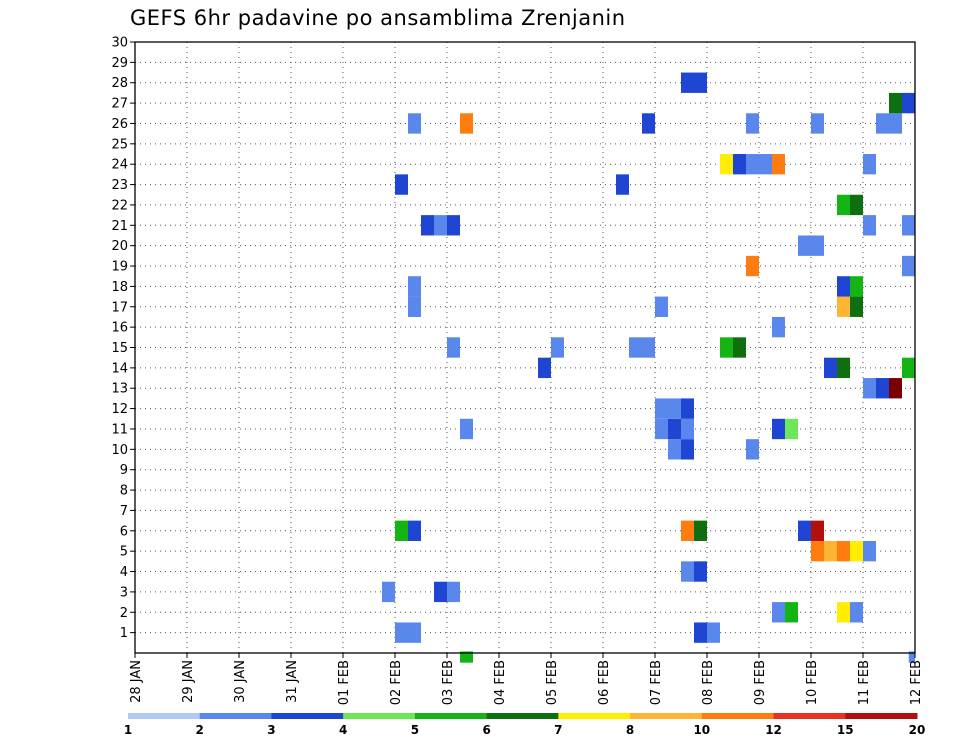  What do you see at coordinates (119, 226) in the screenshot?
I see `y-tick-label: 21` at bounding box center [119, 226].